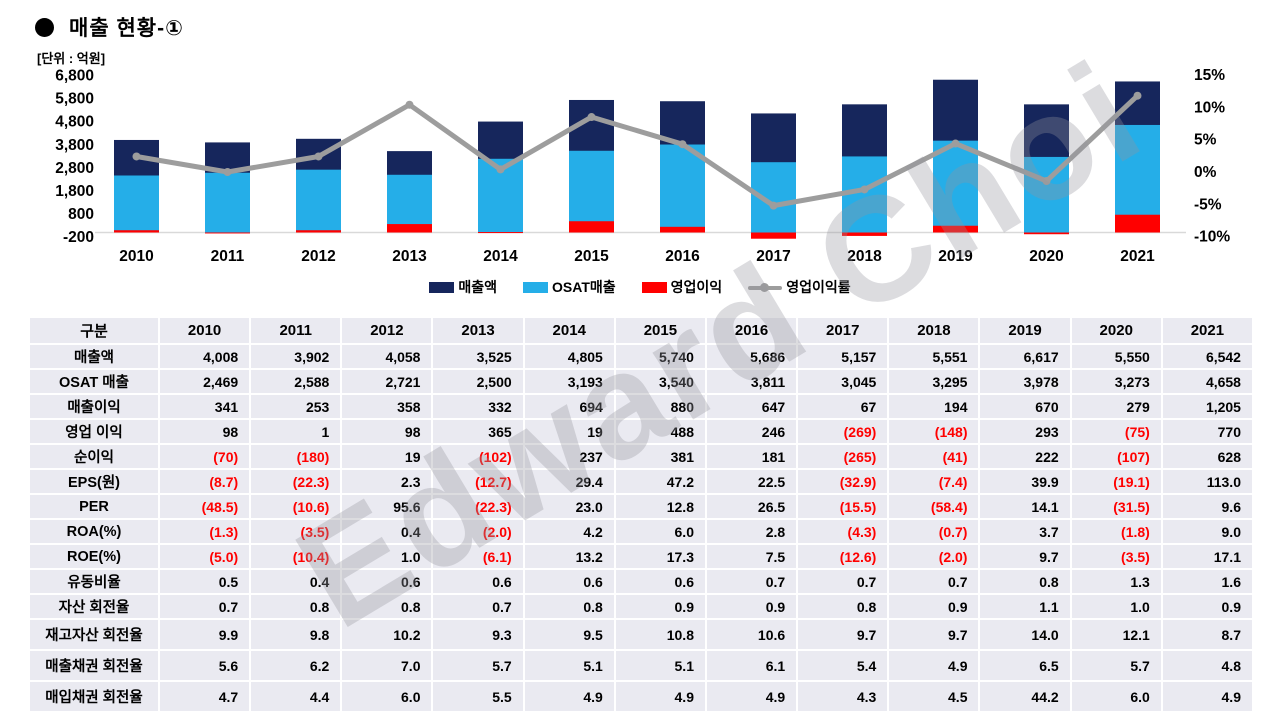 This screenshot has width=1280, height=720. I want to click on table-cell: 3,295, so click(934, 381).